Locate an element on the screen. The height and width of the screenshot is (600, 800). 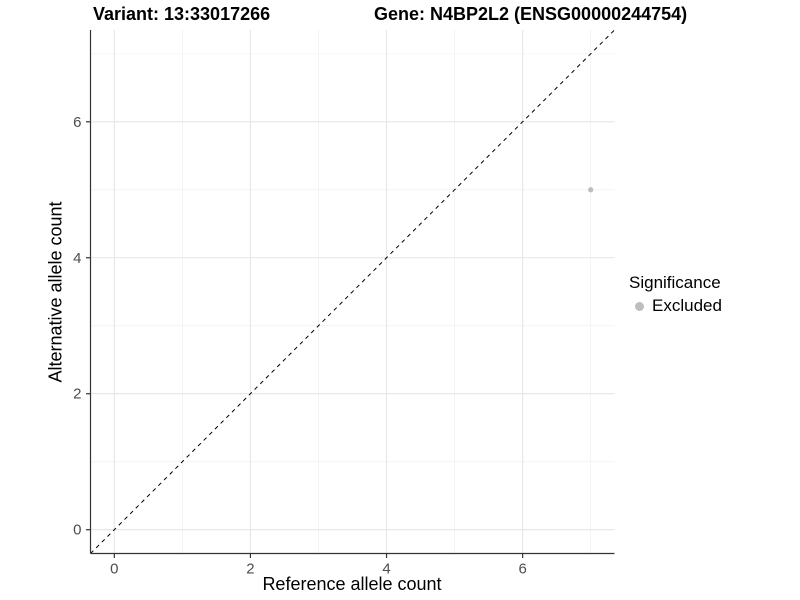
y-axis-title: Alternative allele count is located at coordinates (55, 292).